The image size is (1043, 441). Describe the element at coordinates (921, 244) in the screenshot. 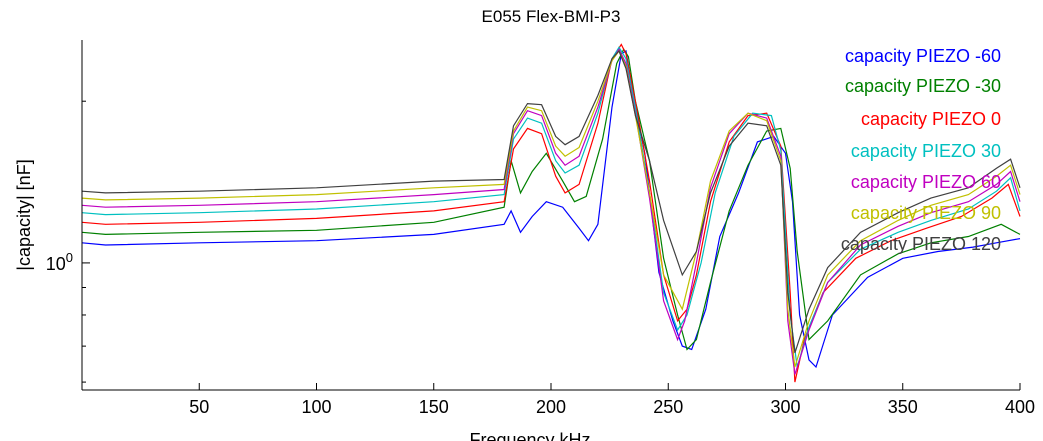

I see `legend-entry-7: capacity PIEZO 120` at that location.